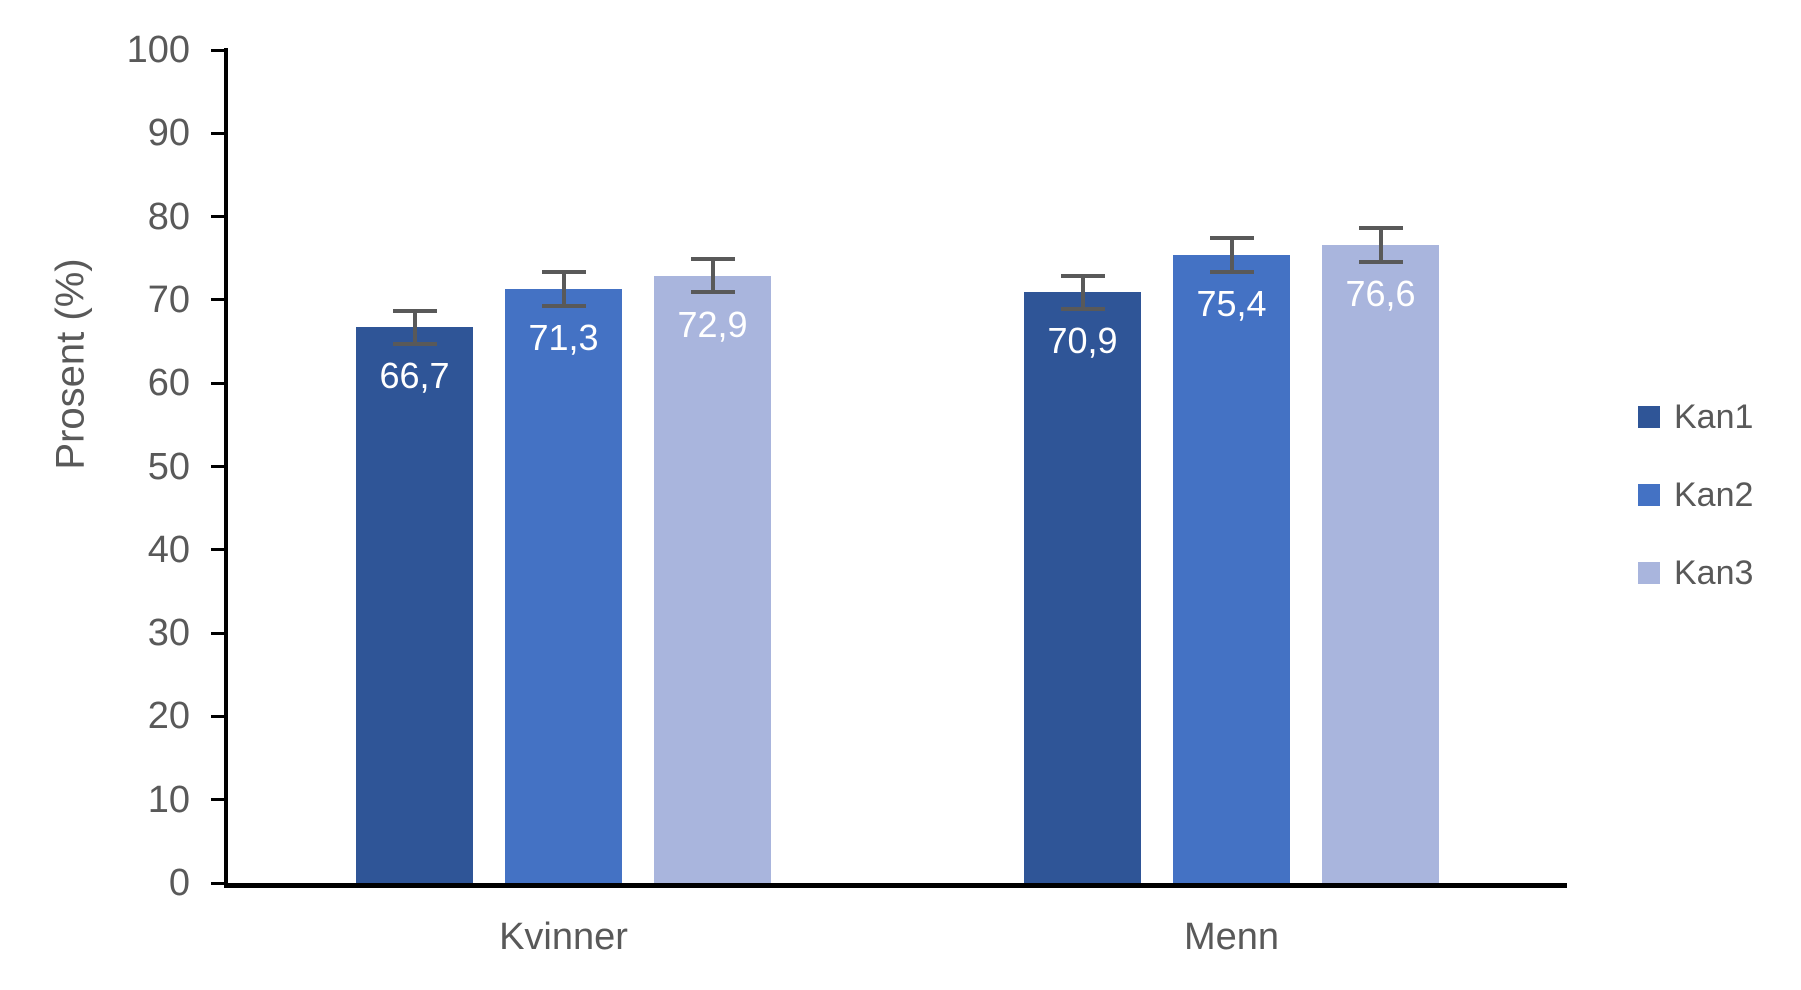 The image size is (1801, 990). I want to click on legend-swatch-kan2, so click(1649, 495).